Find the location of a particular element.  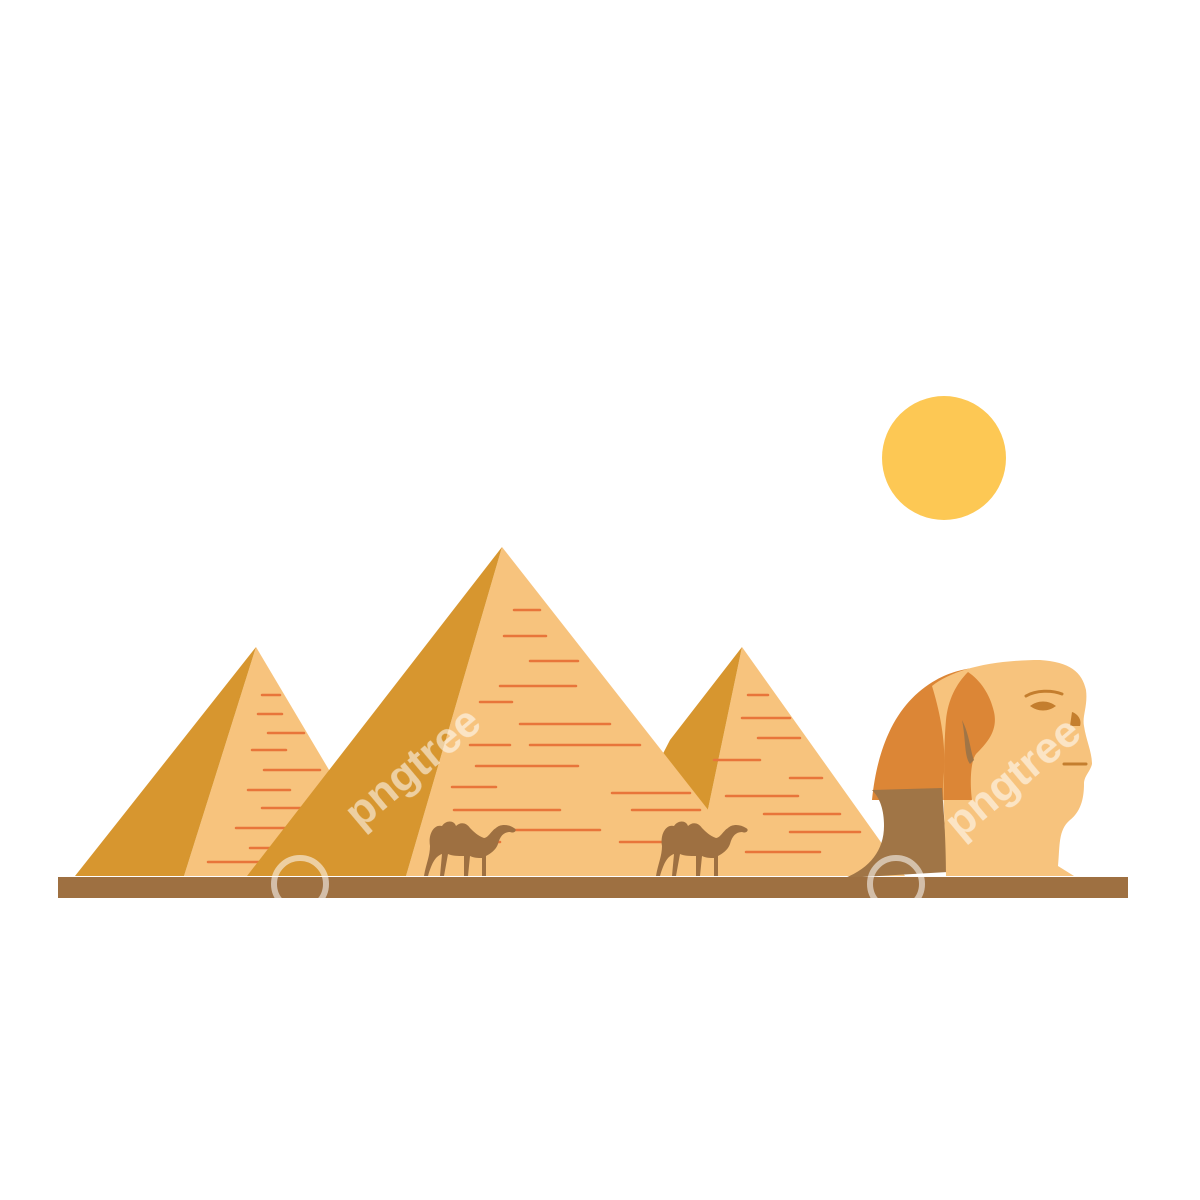

camel-right is located at coordinates (702, 848).